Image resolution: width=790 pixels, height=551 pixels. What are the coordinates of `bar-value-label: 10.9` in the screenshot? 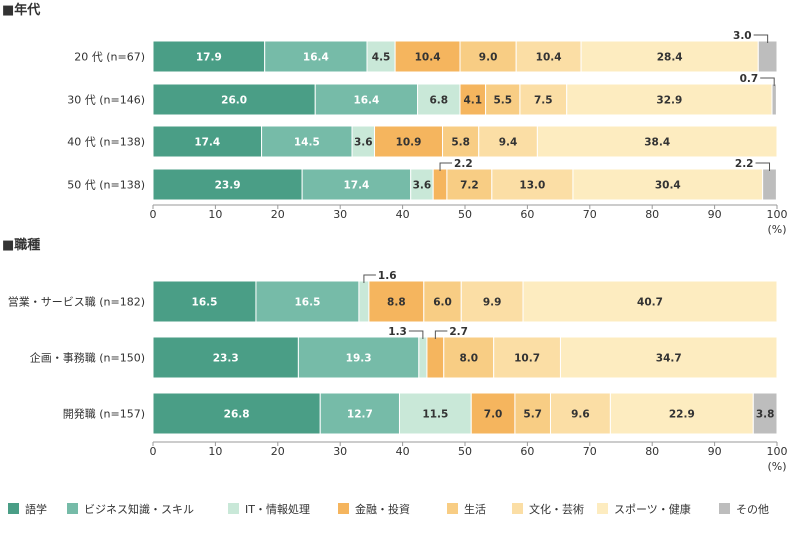 It's located at (409, 143).